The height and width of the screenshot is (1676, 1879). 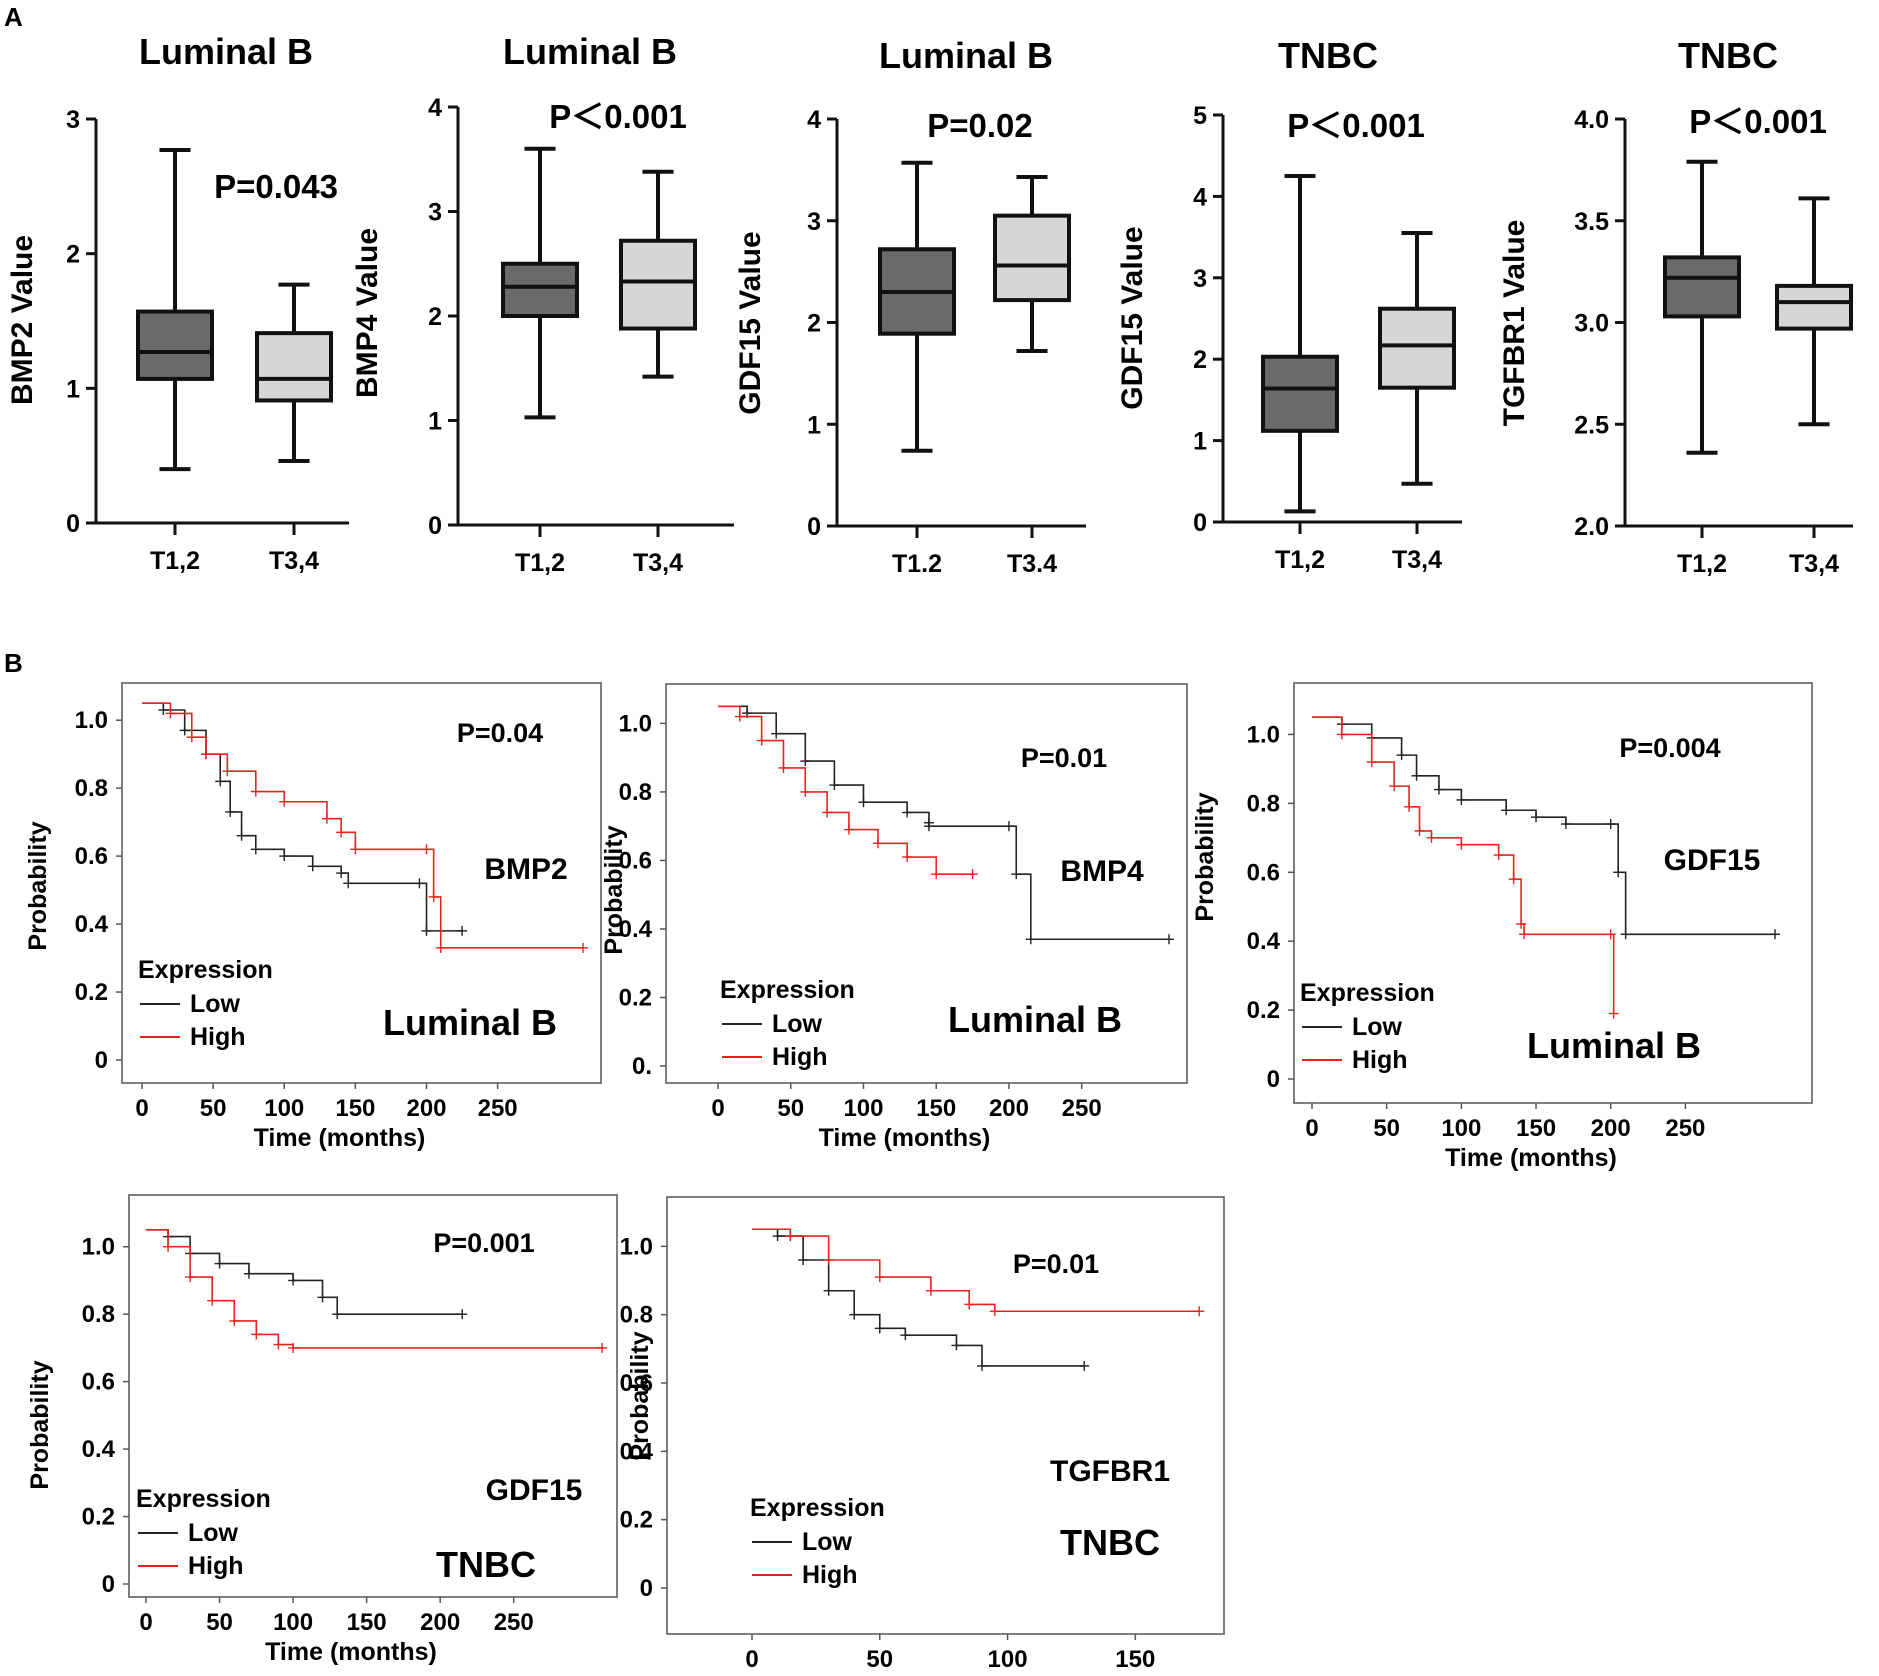 What do you see at coordinates (1289, 304) in the screenshot?
I see `boxplot-a4: TNBC P＜0.001 GDF15 Value 0 1 2 3 4 5 T1,2 T3,4` at bounding box center [1289, 304].